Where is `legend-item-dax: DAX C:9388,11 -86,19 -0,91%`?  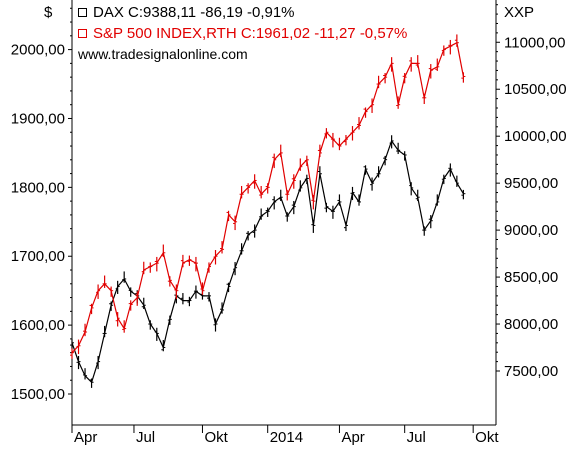 legend-item-dax: DAX C:9388,11 -86,19 -0,91% is located at coordinates (242, 12).